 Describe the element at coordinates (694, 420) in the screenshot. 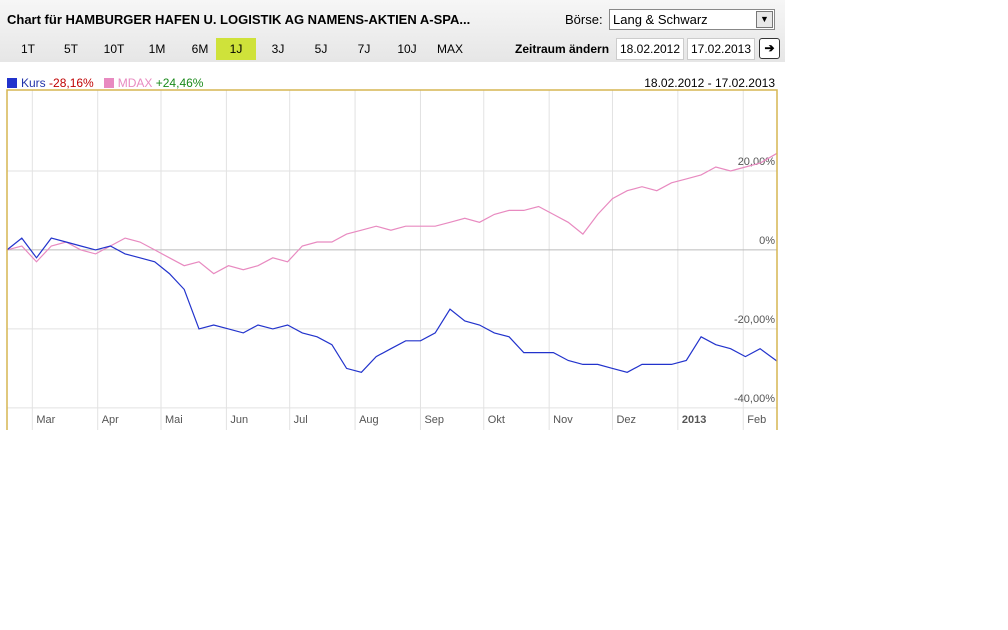

I see `x-tick-label: 2013` at that location.